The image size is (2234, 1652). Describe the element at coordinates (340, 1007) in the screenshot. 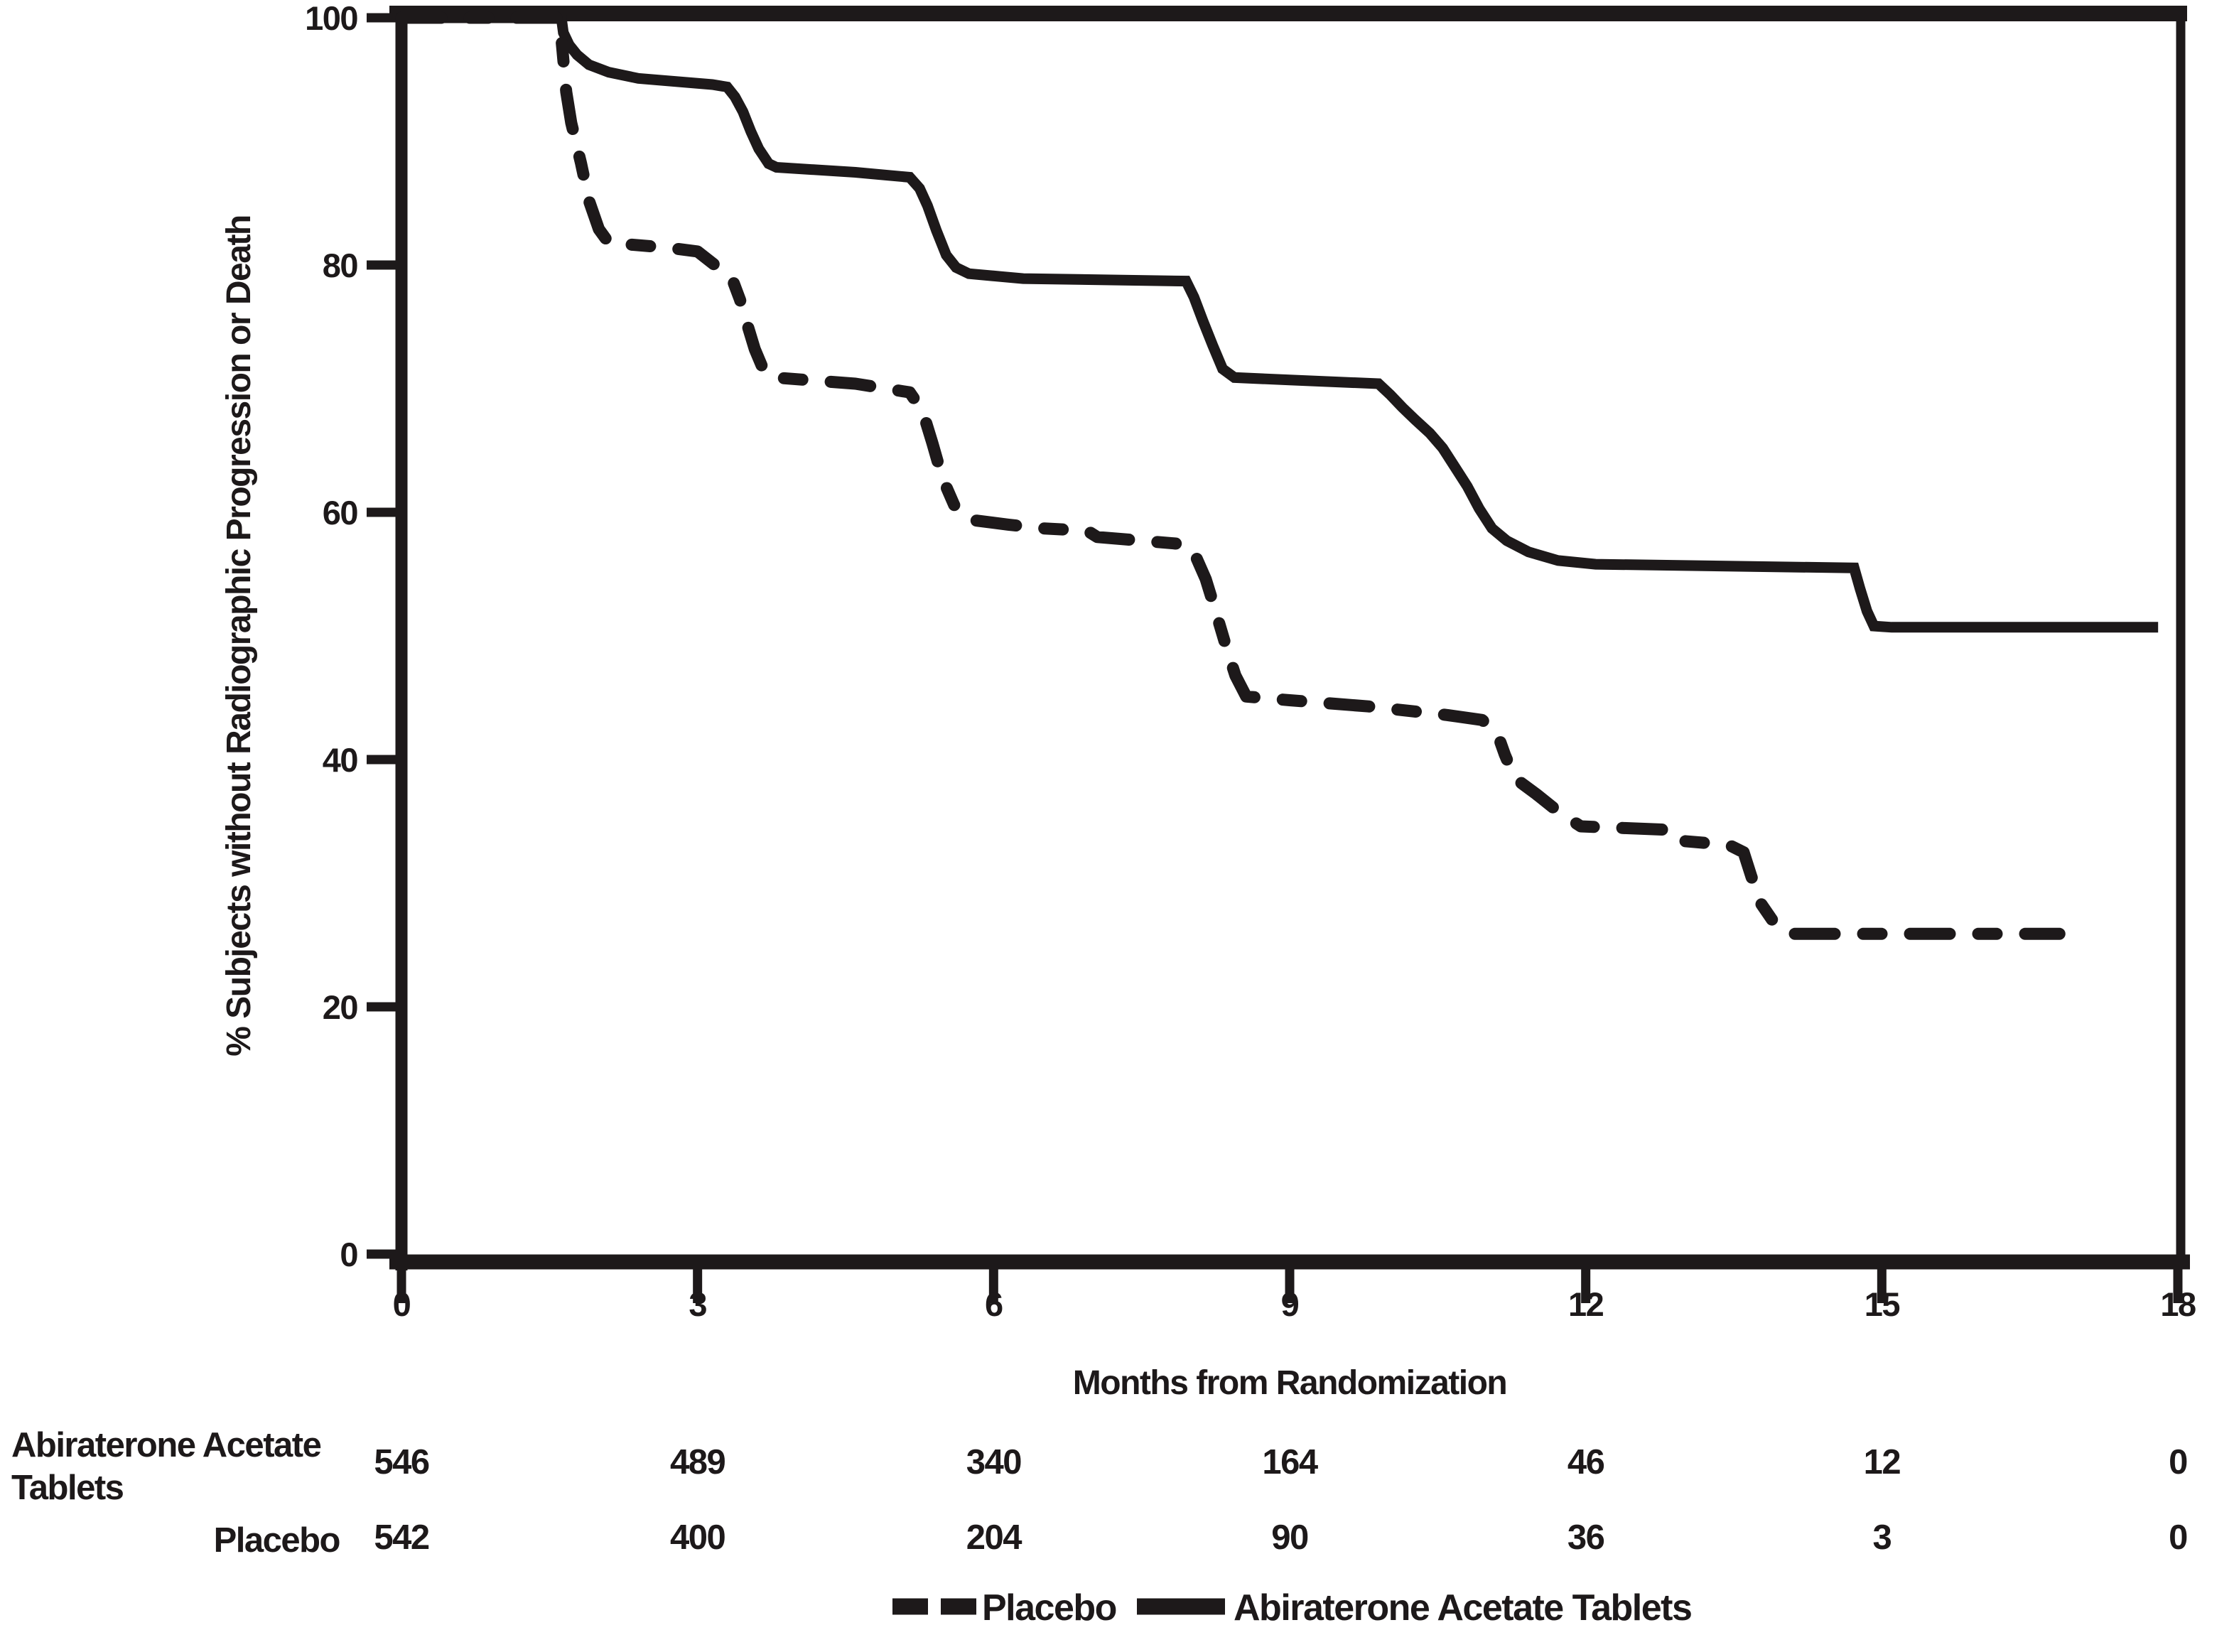

I see `y-tick-label: 20` at that location.